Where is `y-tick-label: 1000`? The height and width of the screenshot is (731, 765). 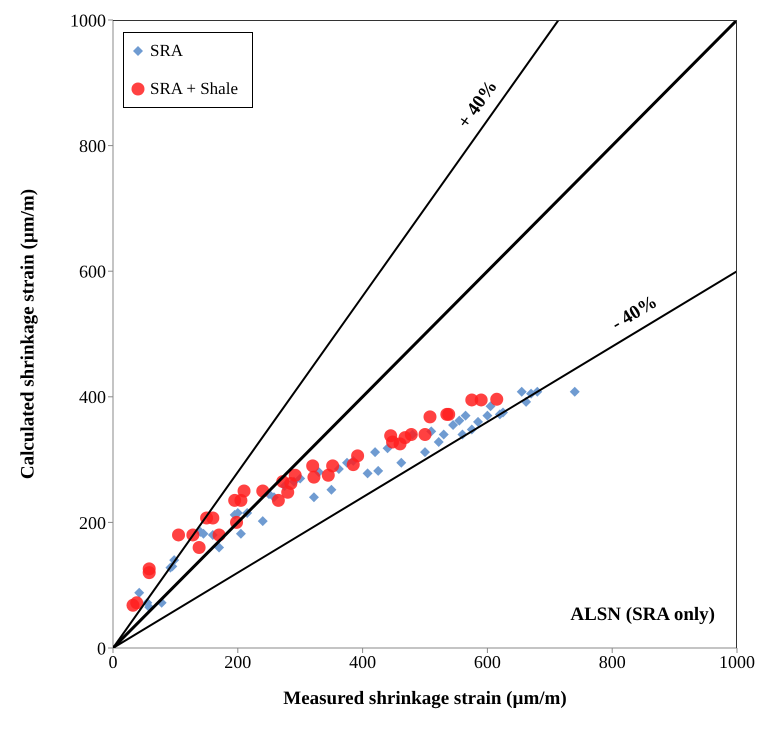
y-tick-label: 1000 is located at coordinates (88, 20).